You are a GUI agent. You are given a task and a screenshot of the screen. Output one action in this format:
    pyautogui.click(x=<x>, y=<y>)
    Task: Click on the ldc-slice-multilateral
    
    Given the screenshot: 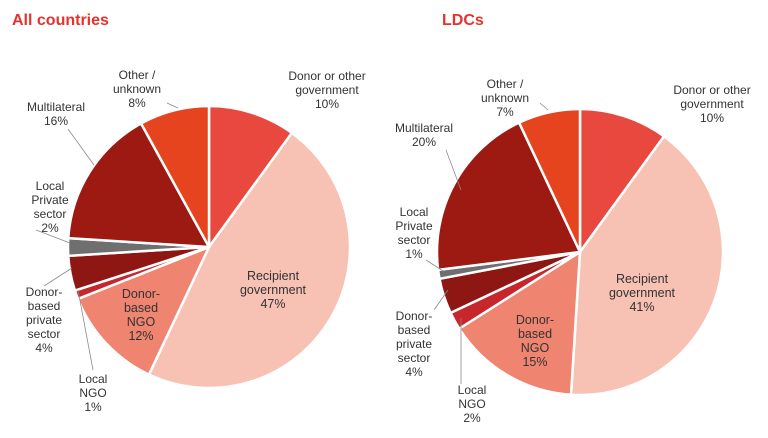 What is the action you would take?
    pyautogui.click(x=508, y=196)
    